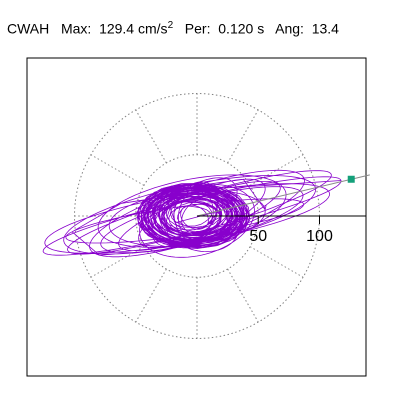 The height and width of the screenshot is (400, 400). What do you see at coordinates (258, 236) in the screenshot?
I see `radial-tick-label-50: 50` at bounding box center [258, 236].